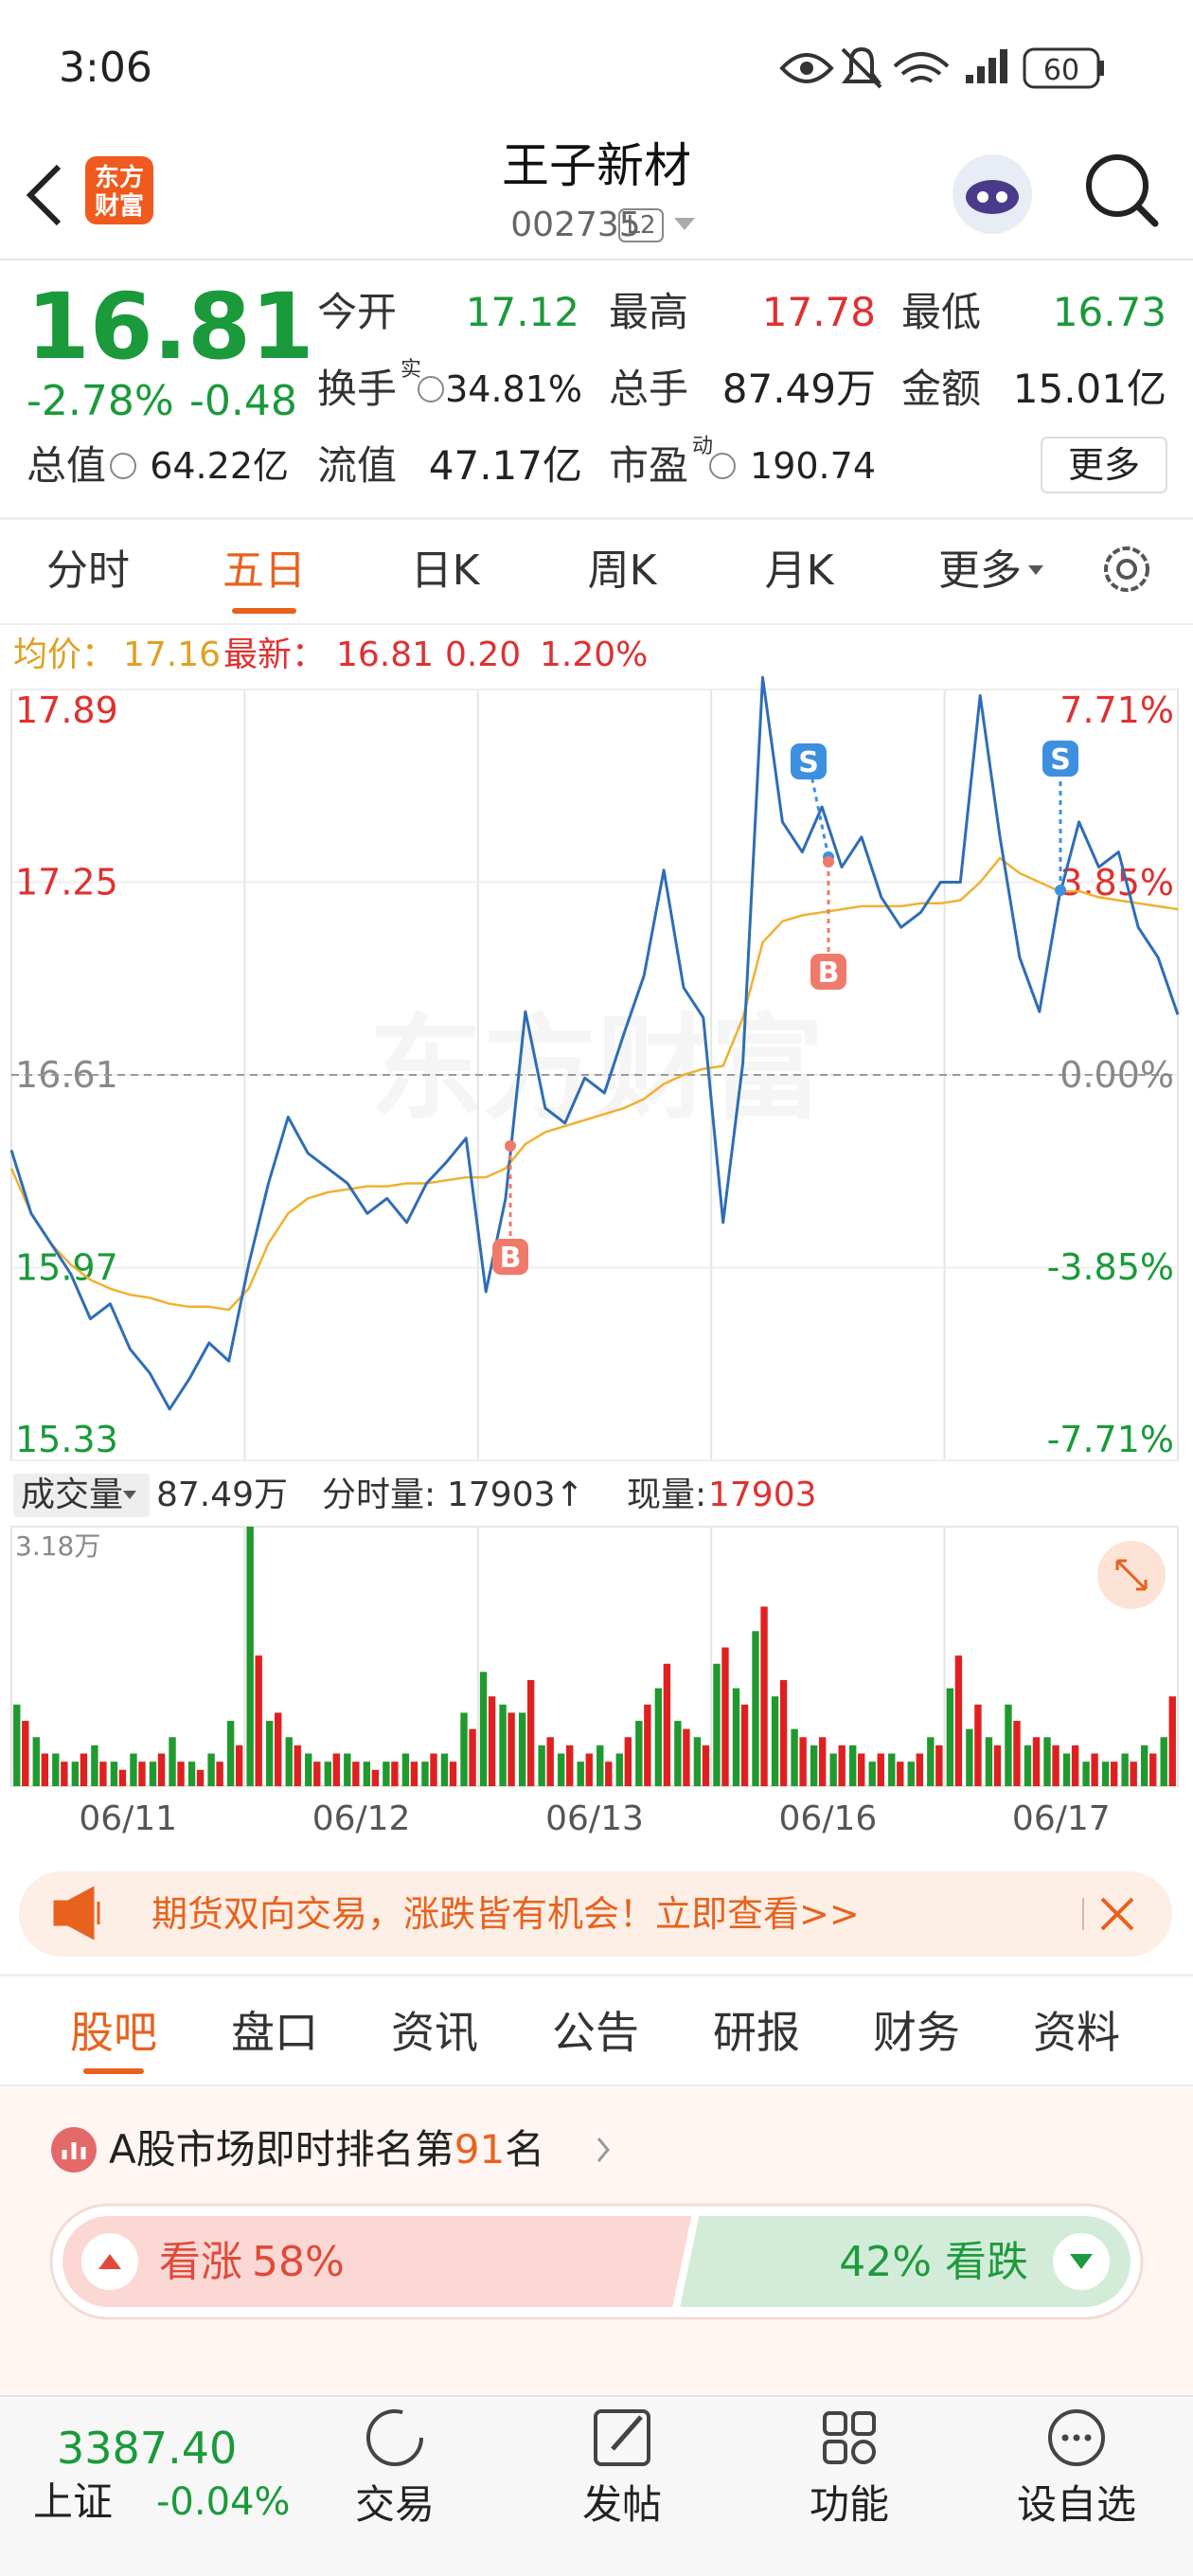  Describe the element at coordinates (66, 882) in the screenshot. I see `y-tick-label: 17.25` at that location.